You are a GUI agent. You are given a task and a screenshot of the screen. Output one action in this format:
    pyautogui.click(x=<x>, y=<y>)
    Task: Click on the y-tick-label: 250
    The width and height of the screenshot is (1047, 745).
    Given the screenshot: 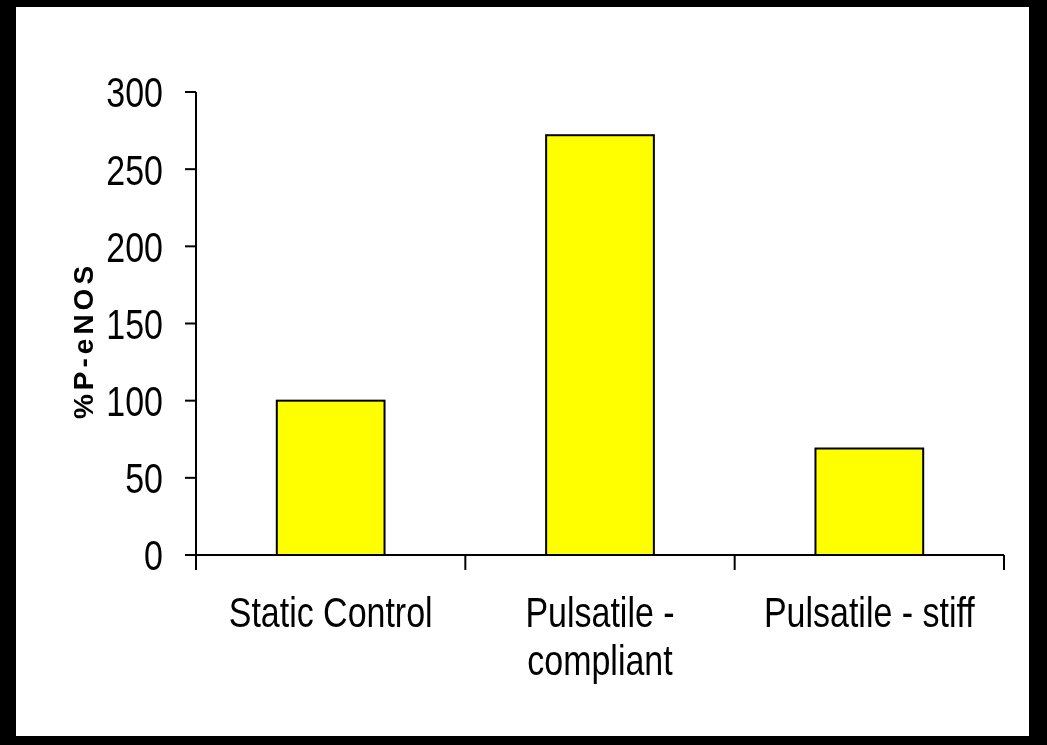 What is the action you would take?
    pyautogui.click(x=134, y=169)
    